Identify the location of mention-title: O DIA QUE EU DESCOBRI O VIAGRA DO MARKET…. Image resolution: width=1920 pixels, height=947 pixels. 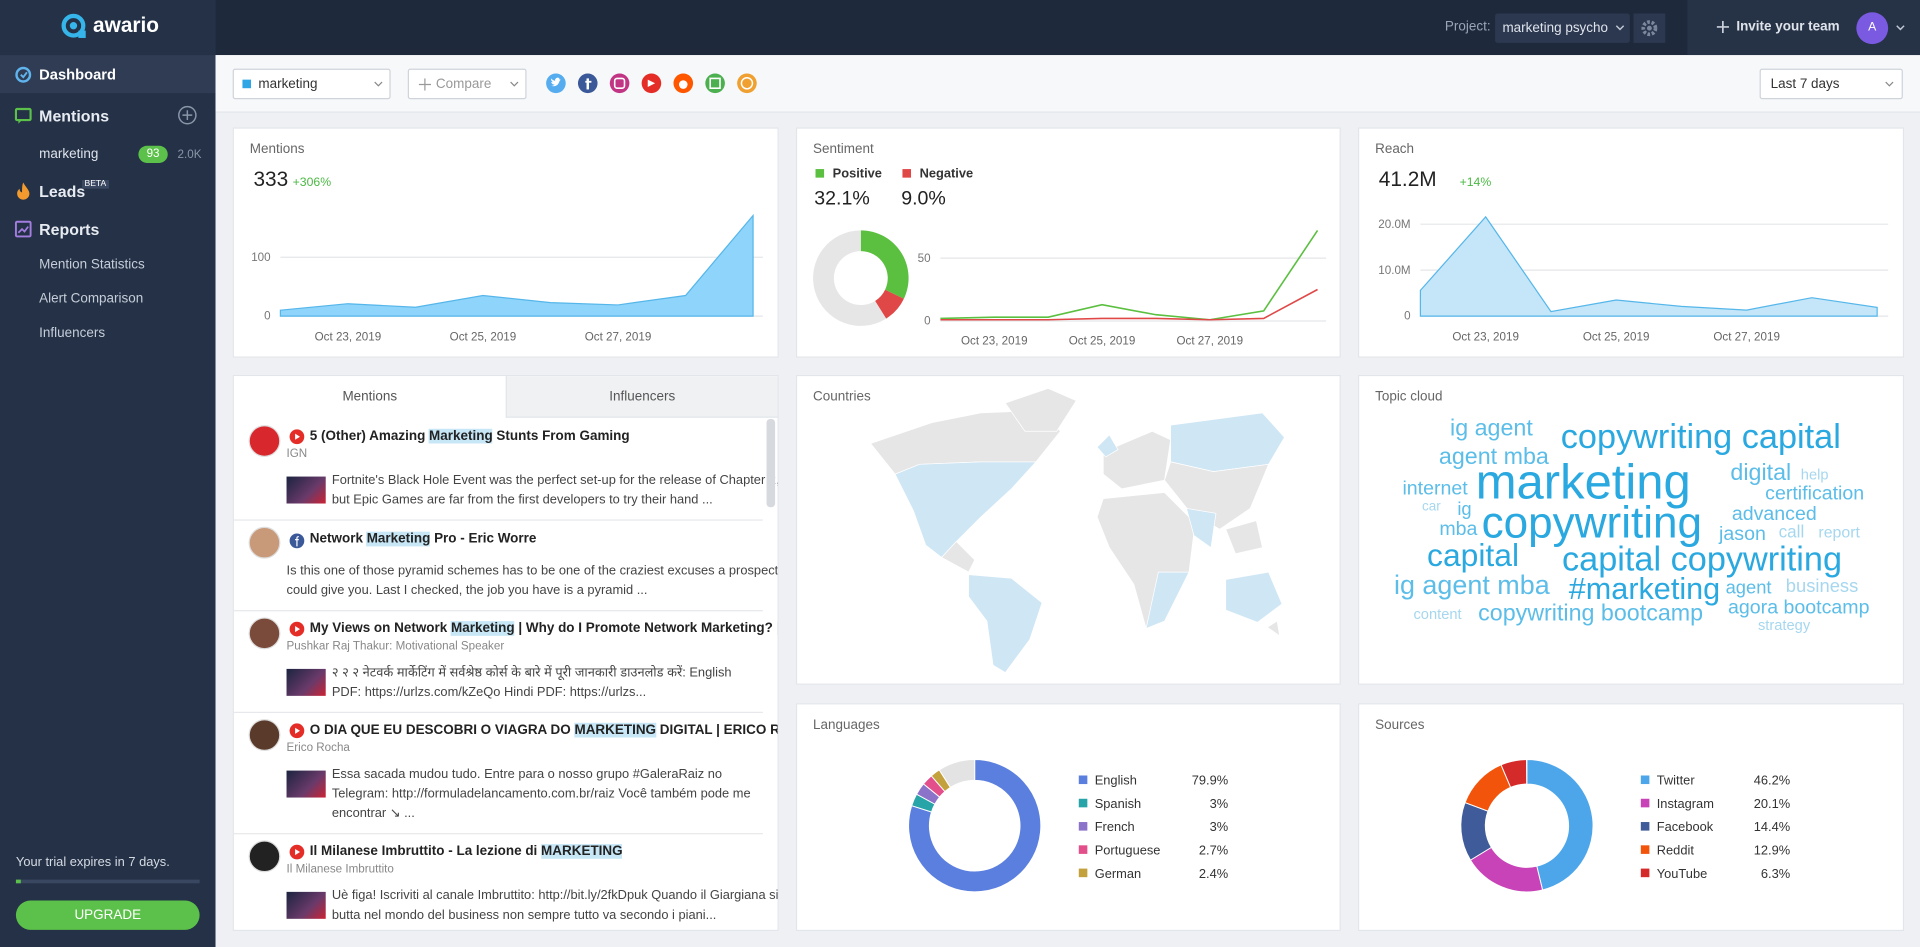
(532, 731).